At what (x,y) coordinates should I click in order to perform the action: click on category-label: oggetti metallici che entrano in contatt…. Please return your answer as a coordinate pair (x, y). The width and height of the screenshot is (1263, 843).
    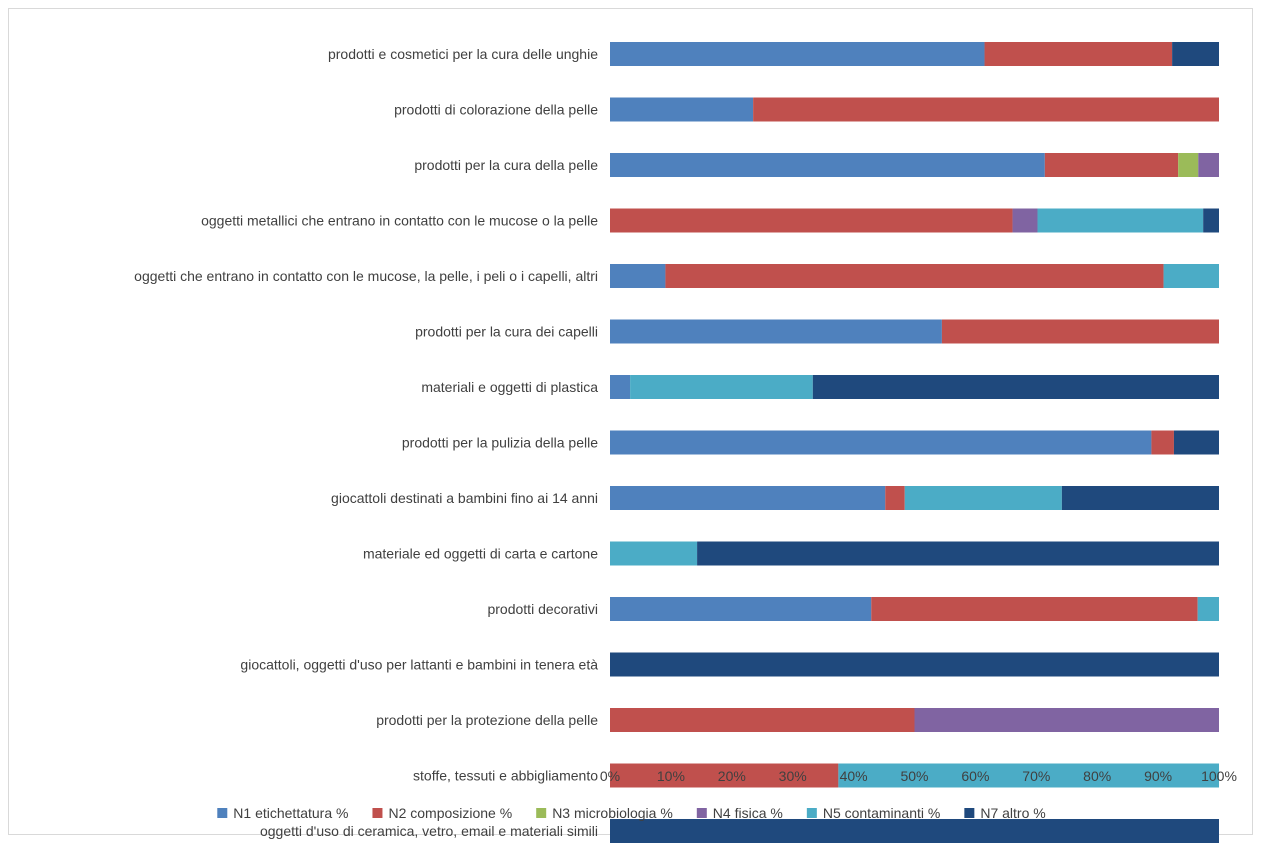
    Looking at the image, I should click on (399, 221).